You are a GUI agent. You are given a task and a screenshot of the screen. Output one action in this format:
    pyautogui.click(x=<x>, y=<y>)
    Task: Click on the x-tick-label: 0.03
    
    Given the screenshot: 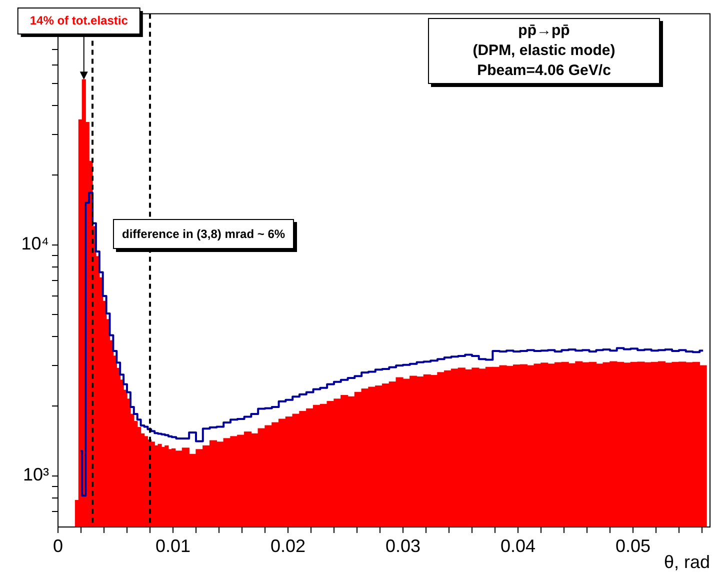 What is the action you would take?
    pyautogui.click(x=402, y=546)
    